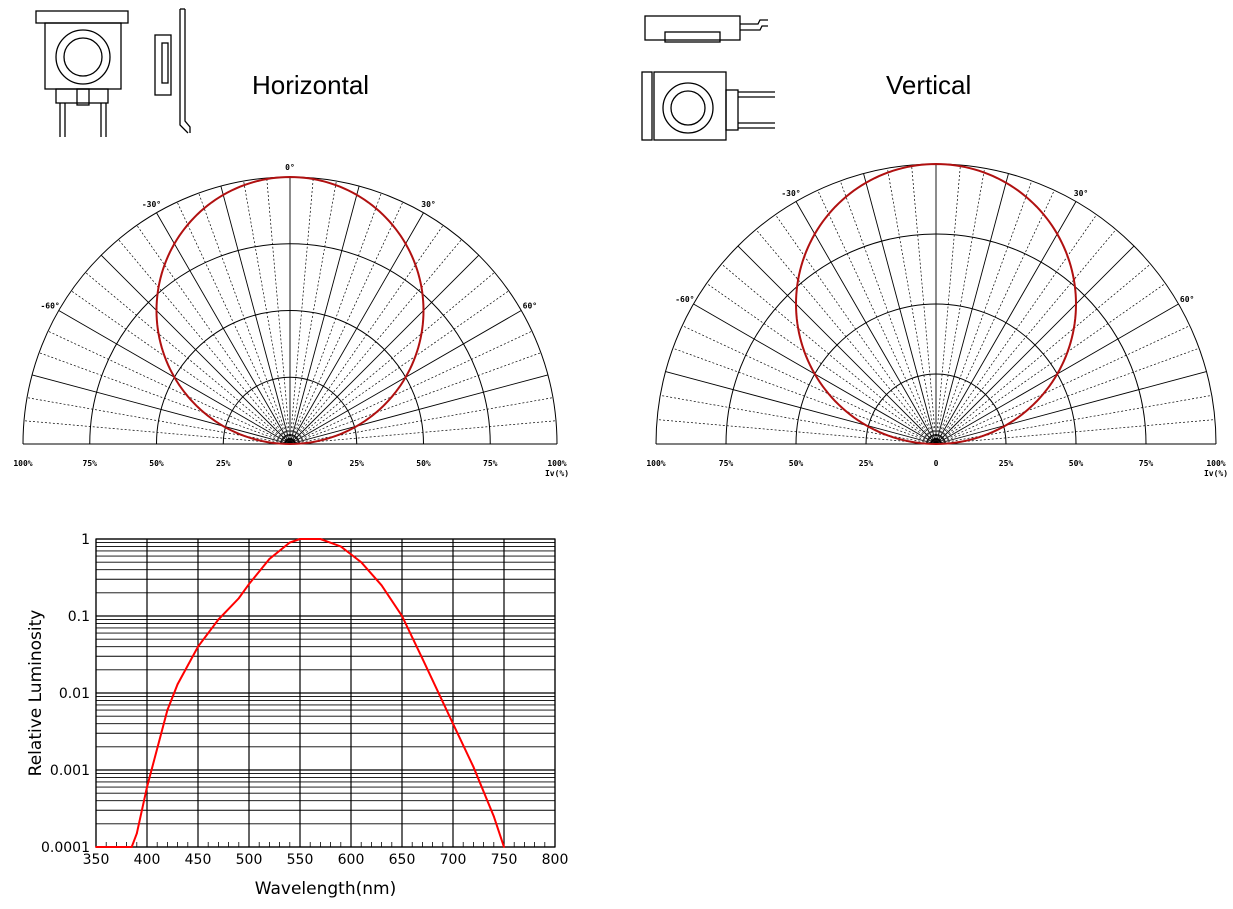  What do you see at coordinates (311, 85) in the screenshot?
I see `horizontal-title: Horizontal` at bounding box center [311, 85].